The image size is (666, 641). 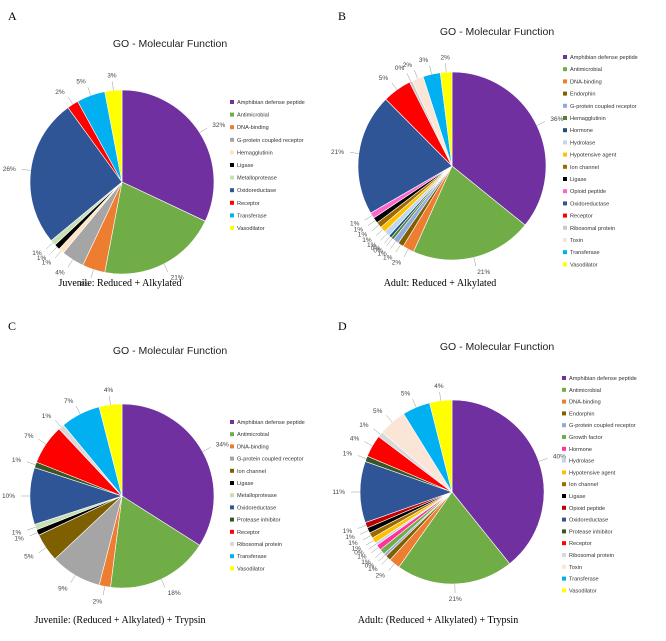 What do you see at coordinates (559, 457) in the screenshot?
I see `slice-percent-label: 40%` at bounding box center [559, 457].